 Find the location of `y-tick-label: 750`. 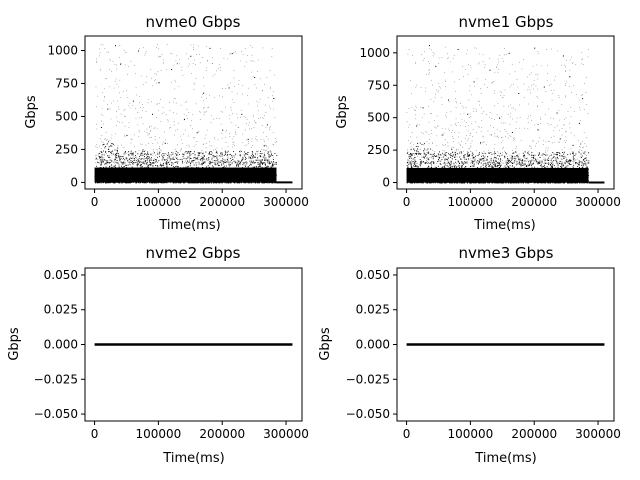

y-tick-label: 750 is located at coordinates (378, 85).